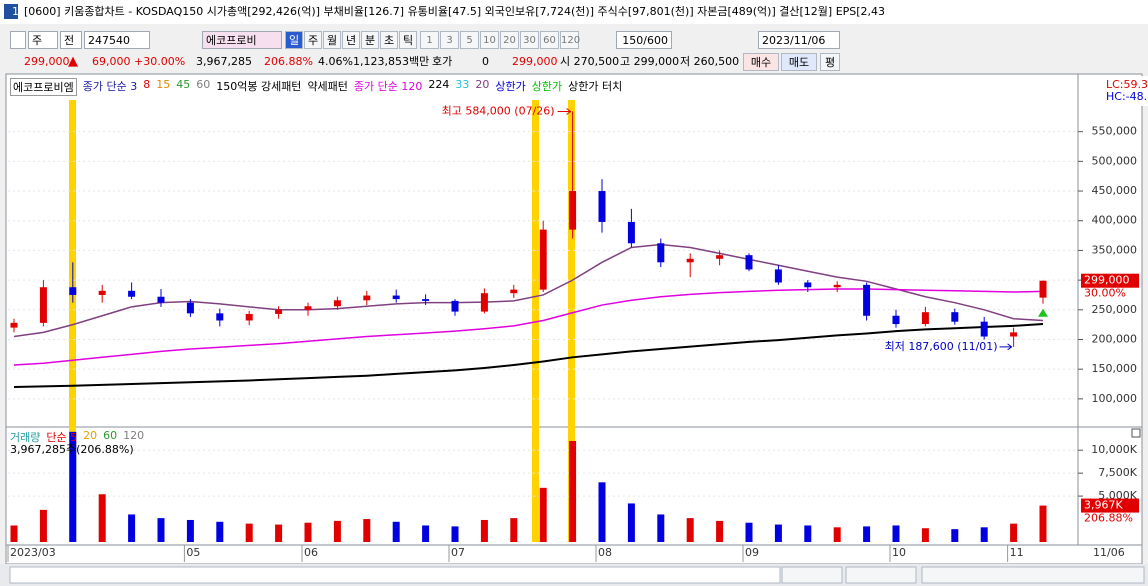  Describe the element at coordinates (1108, 518) in the screenshot. I see `last-volume-rate: 206.88%` at that location.